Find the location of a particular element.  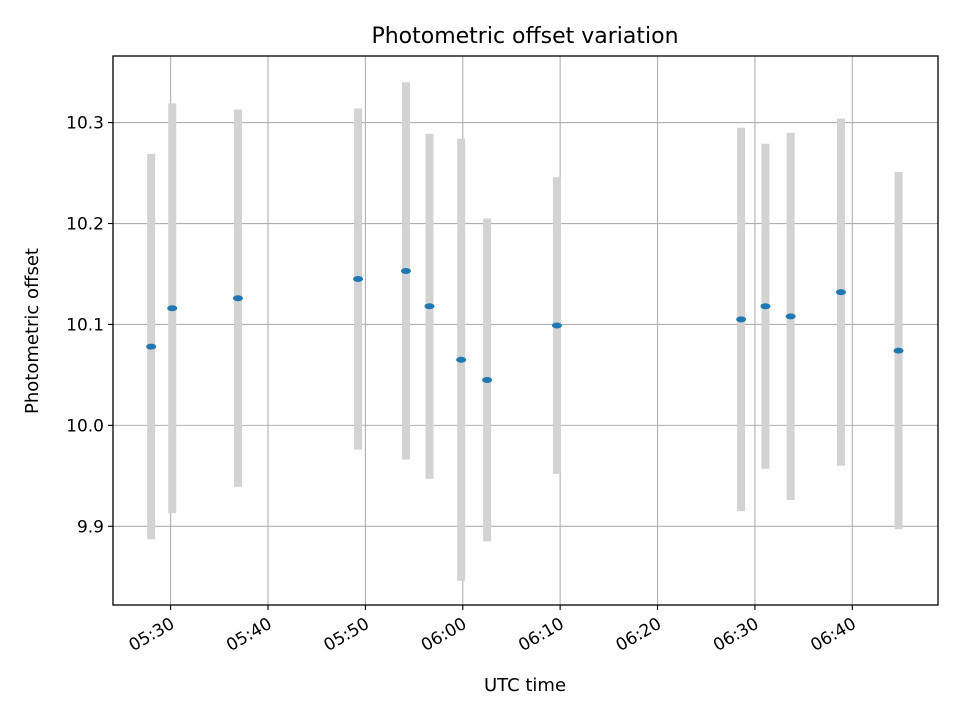

y-tick-label: 10.2 is located at coordinates (85, 225).